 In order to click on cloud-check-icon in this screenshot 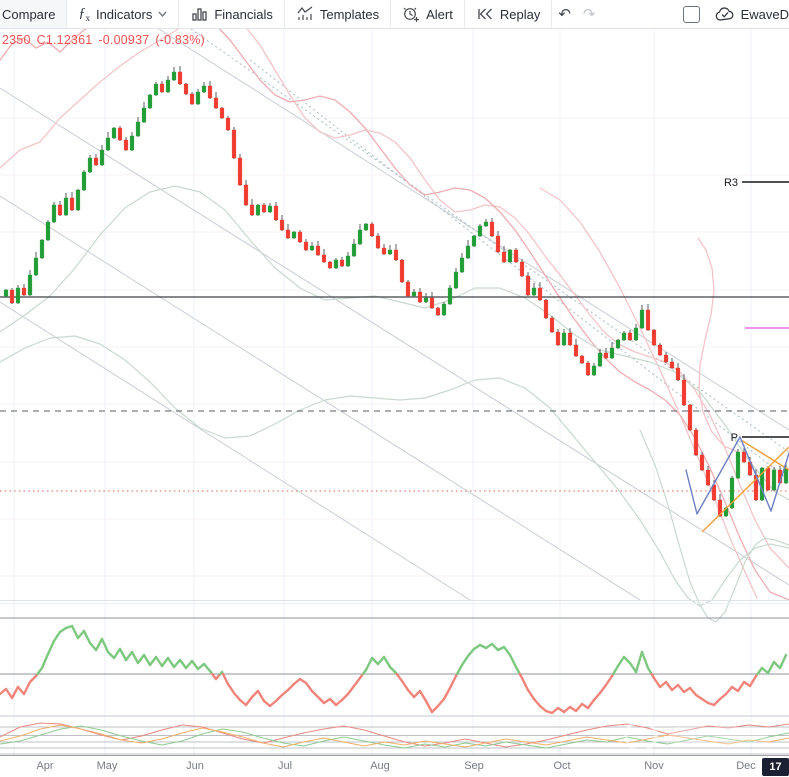, I will do `click(724, 13)`.